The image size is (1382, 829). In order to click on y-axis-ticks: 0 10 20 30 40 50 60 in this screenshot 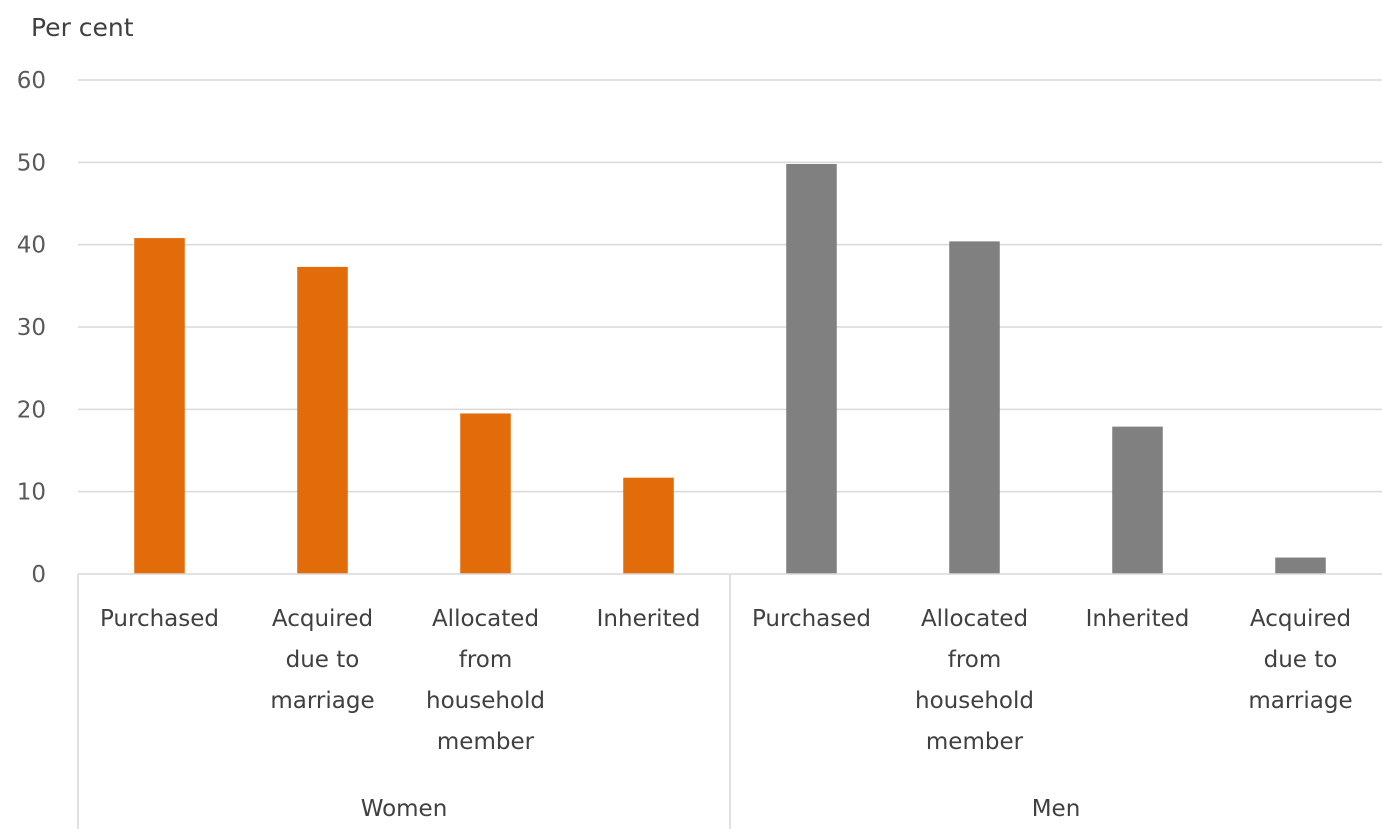, I will do `click(31, 328)`.